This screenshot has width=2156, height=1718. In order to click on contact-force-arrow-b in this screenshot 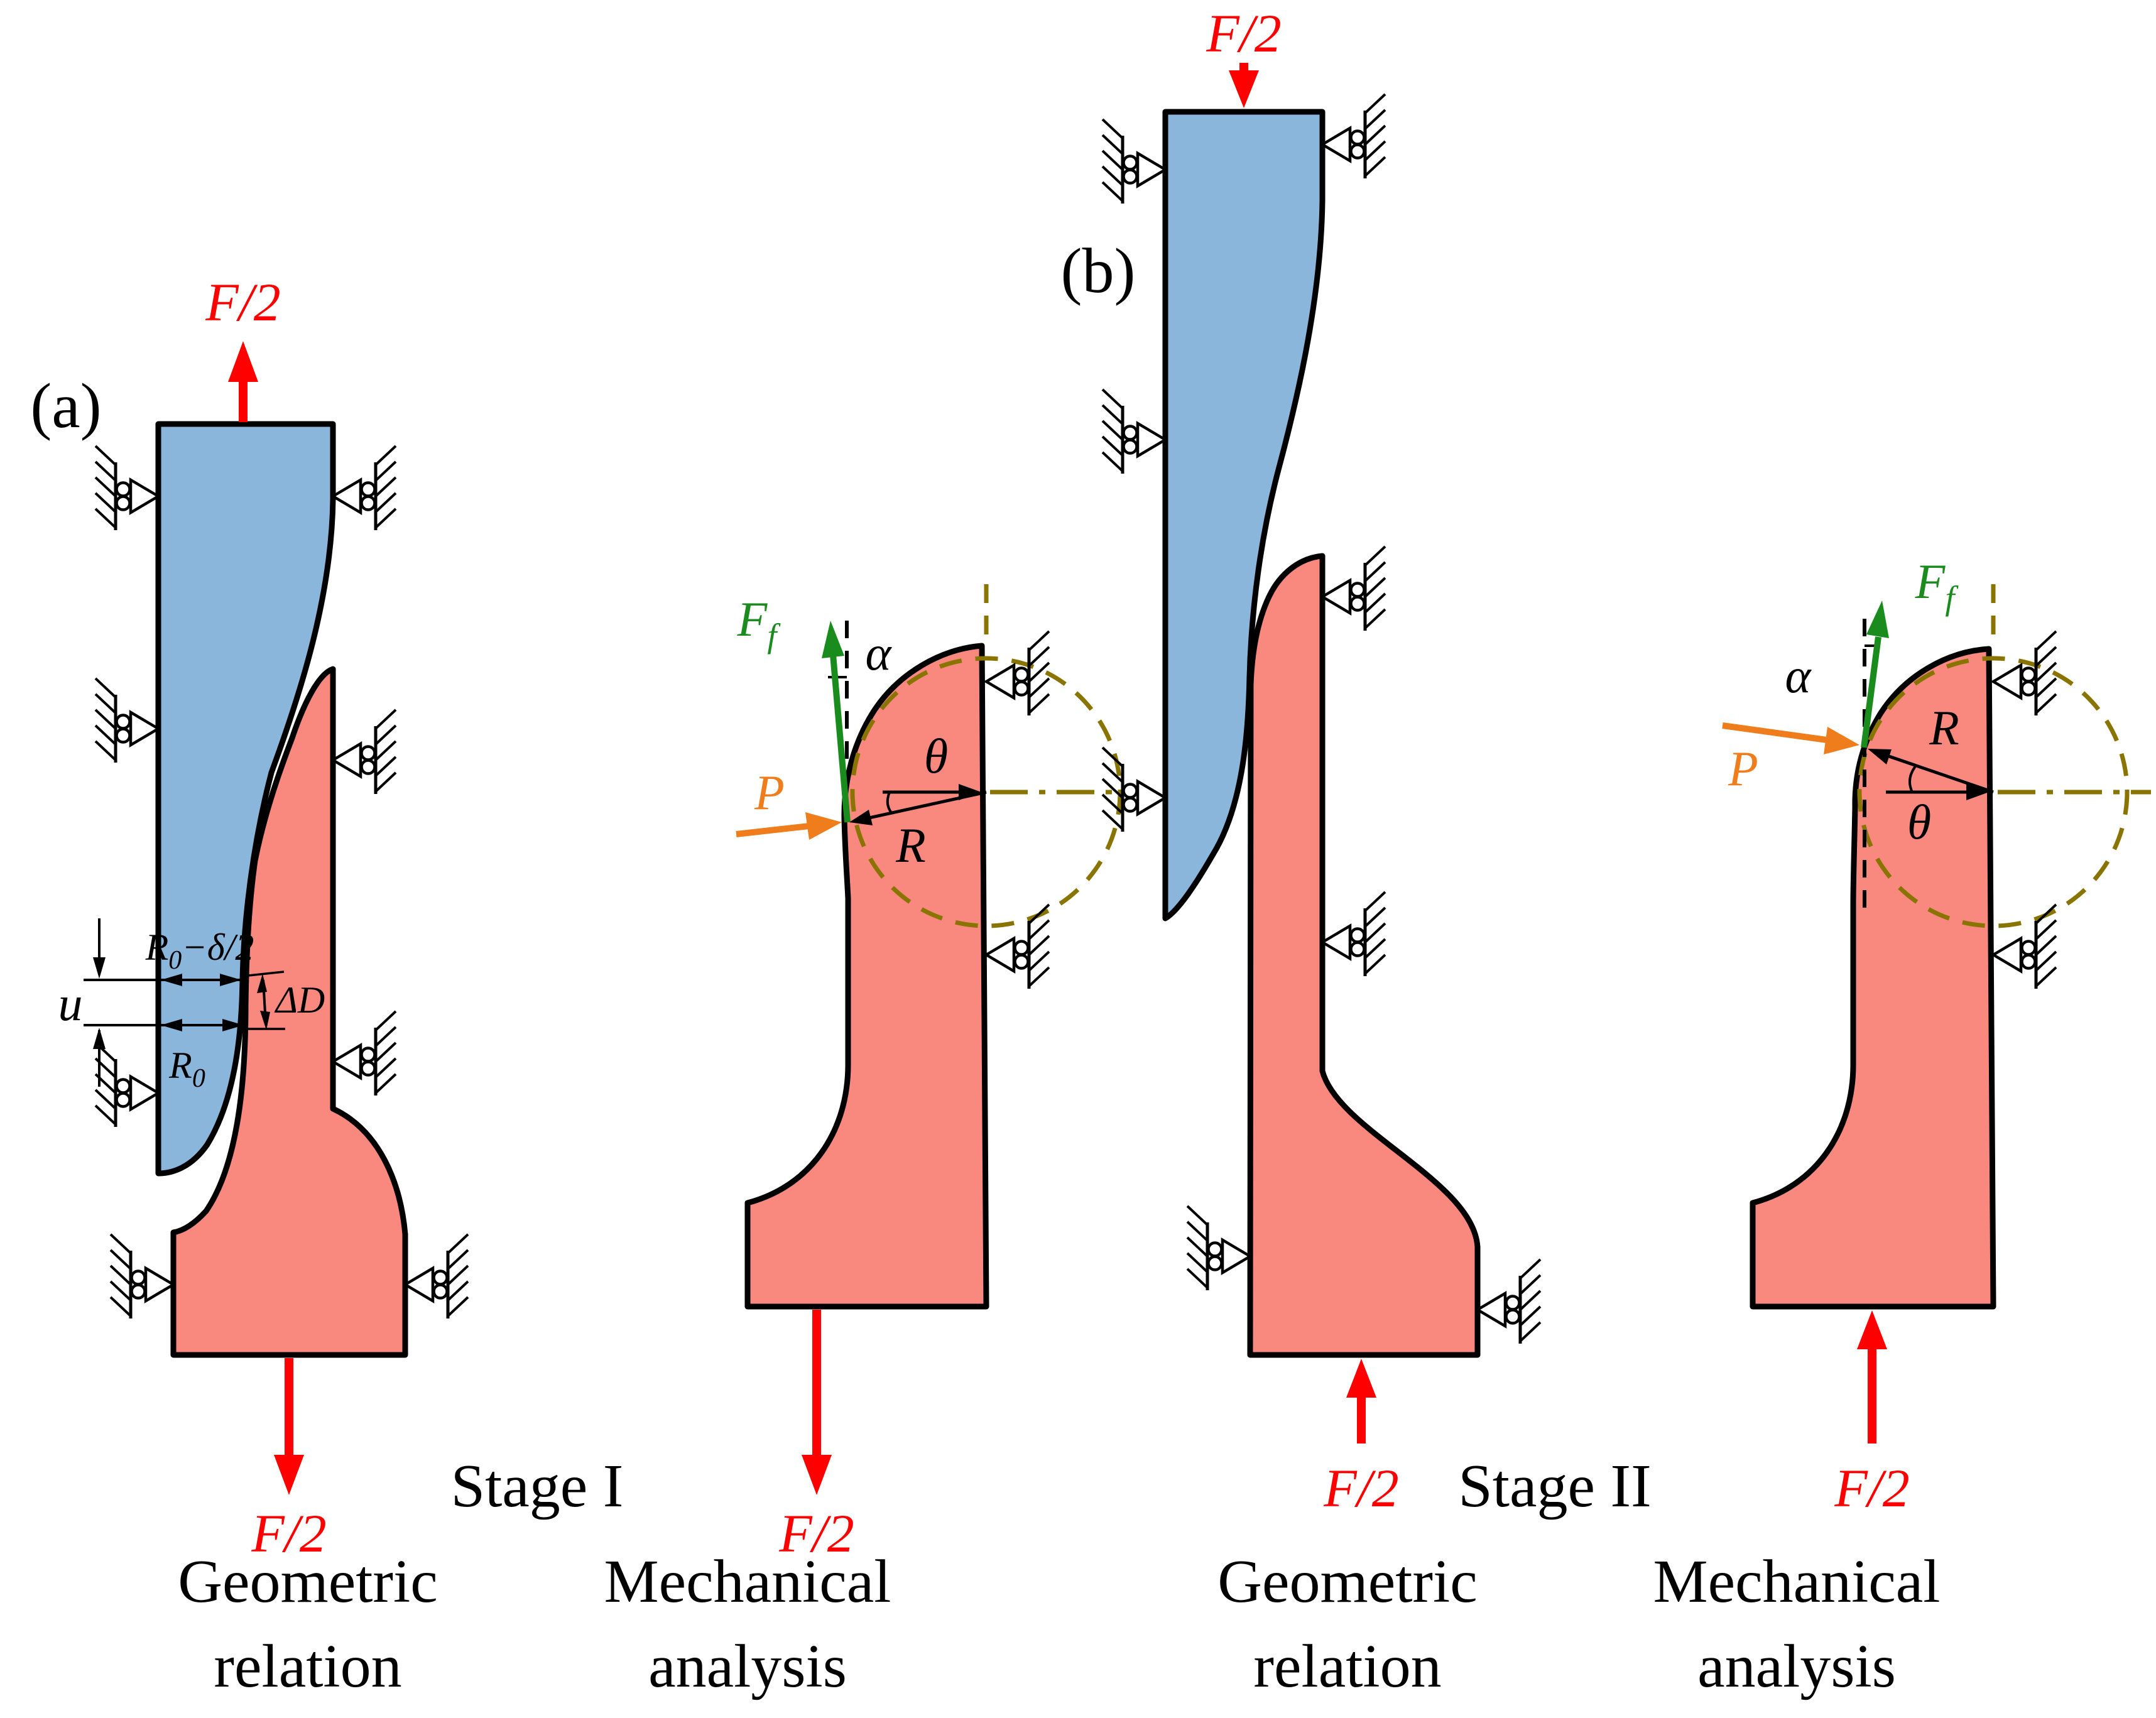, I will do `click(1790, 738)`.